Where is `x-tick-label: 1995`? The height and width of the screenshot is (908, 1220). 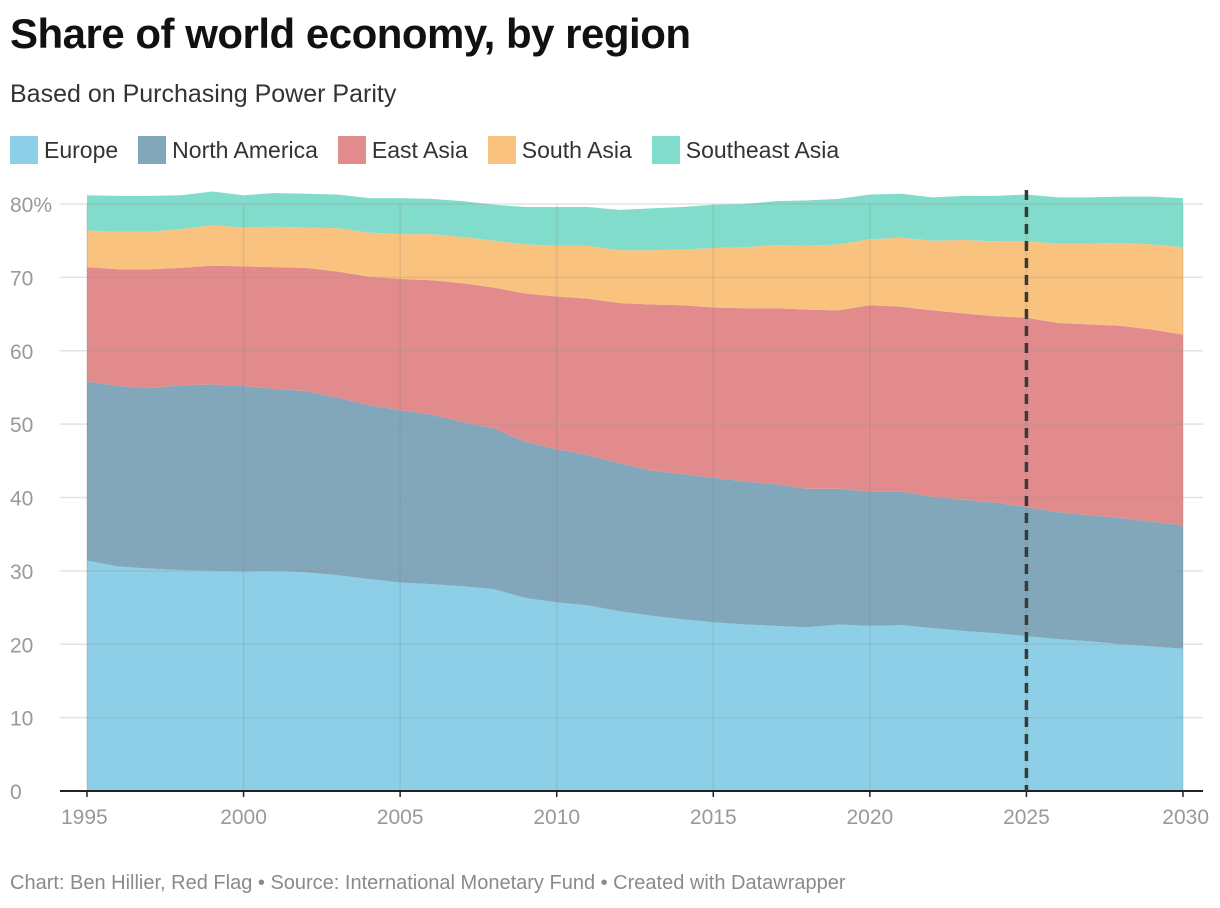
x-tick-label: 1995 is located at coordinates (84, 817).